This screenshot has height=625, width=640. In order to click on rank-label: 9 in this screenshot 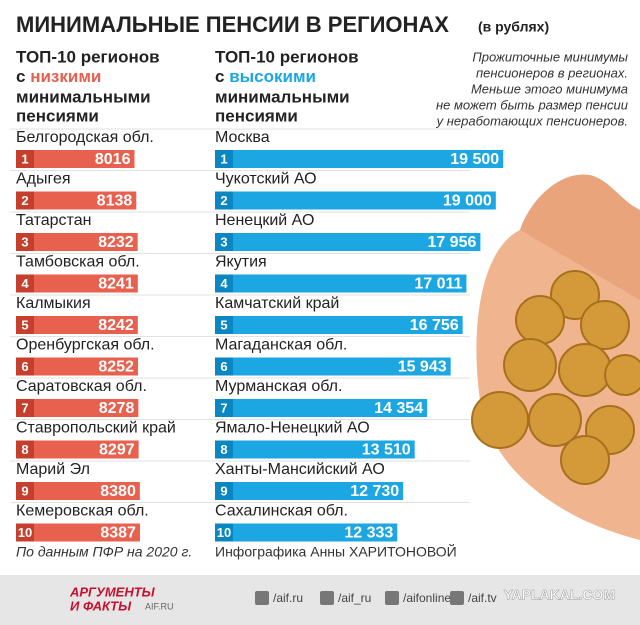, I will do `click(223, 490)`.